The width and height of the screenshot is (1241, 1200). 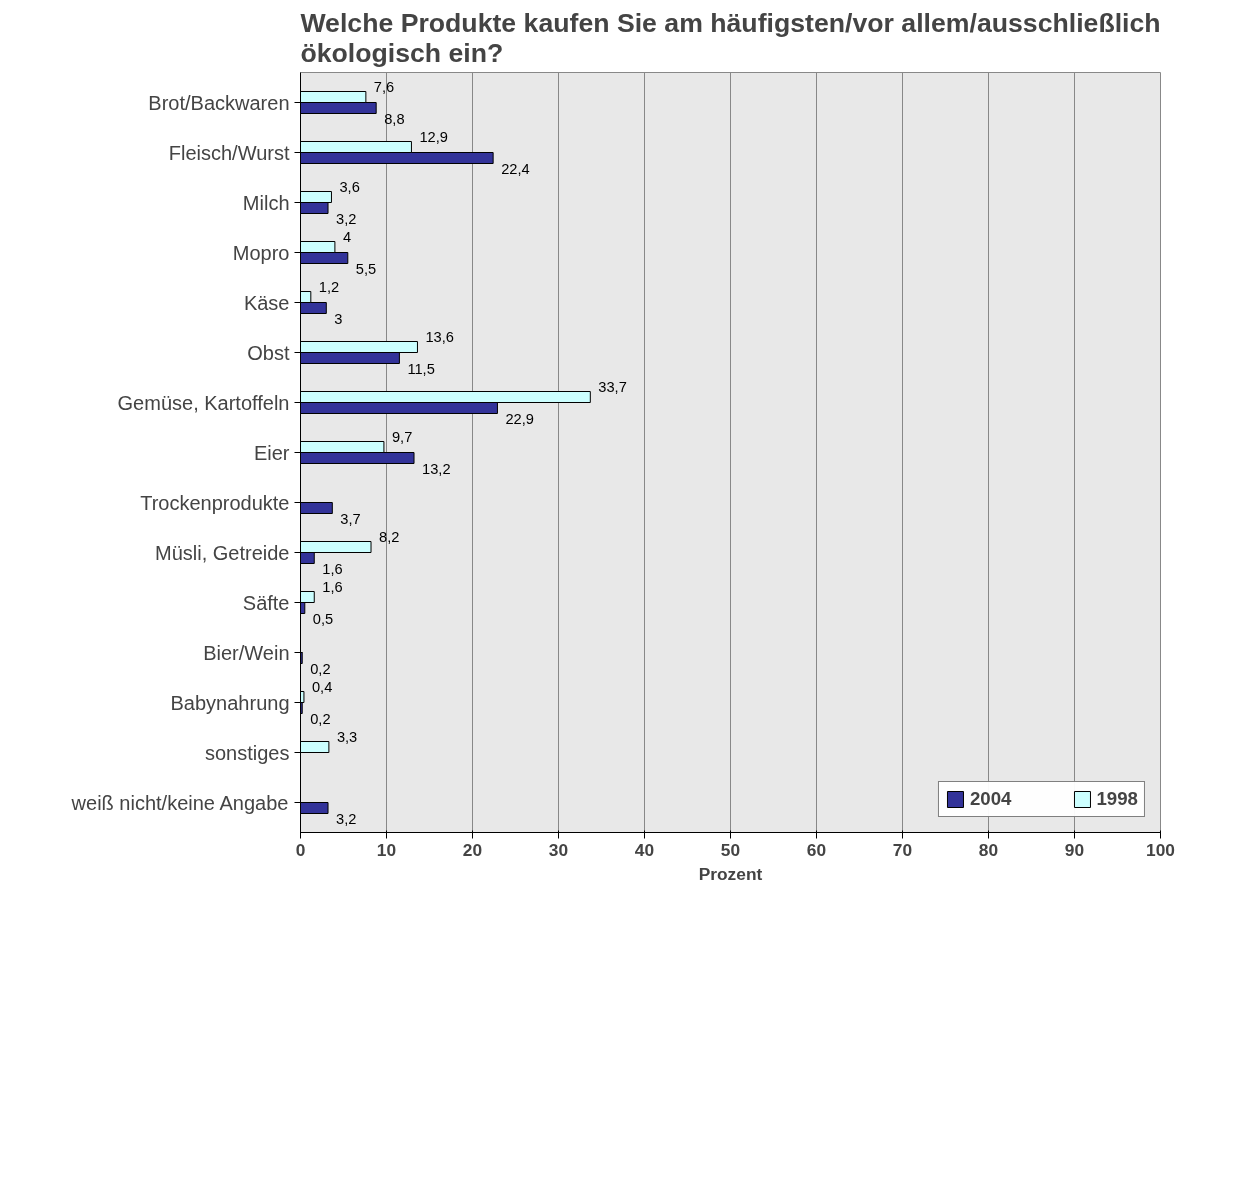 I want to click on x-tick-label: 40, so click(x=644, y=849).